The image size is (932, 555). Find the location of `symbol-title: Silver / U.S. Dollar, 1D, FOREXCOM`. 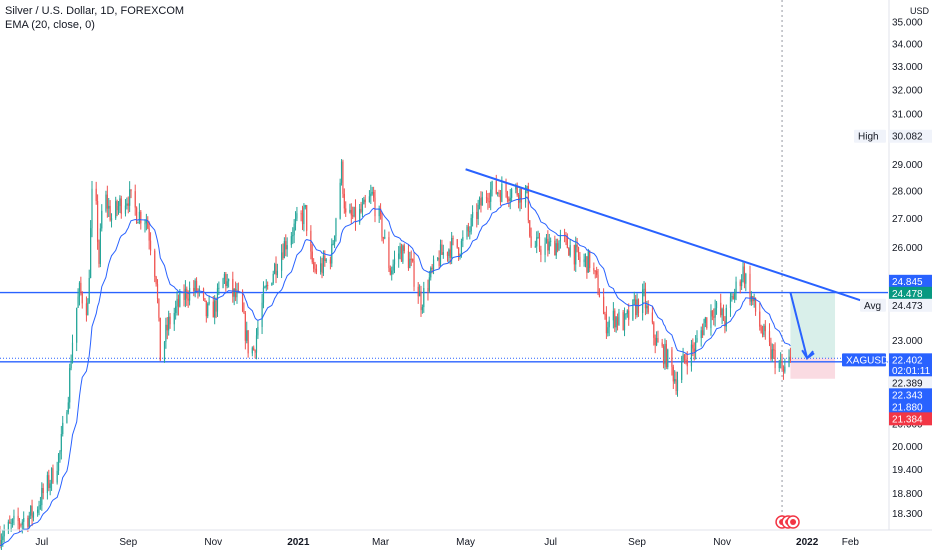

symbol-title: Silver / U.S. Dollar, 1D, FOREXCOM is located at coordinates (95, 11).